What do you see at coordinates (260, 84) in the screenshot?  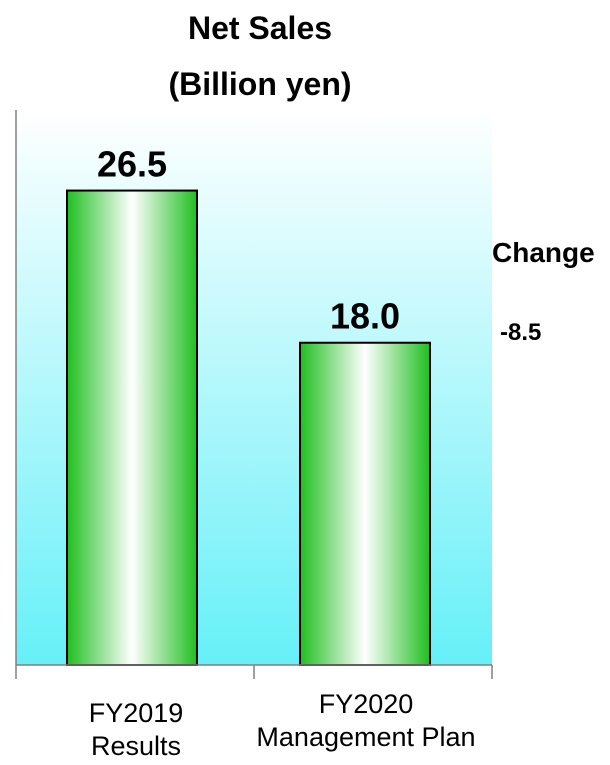 I see `chart-subtitle: (Billion yen)` at bounding box center [260, 84].